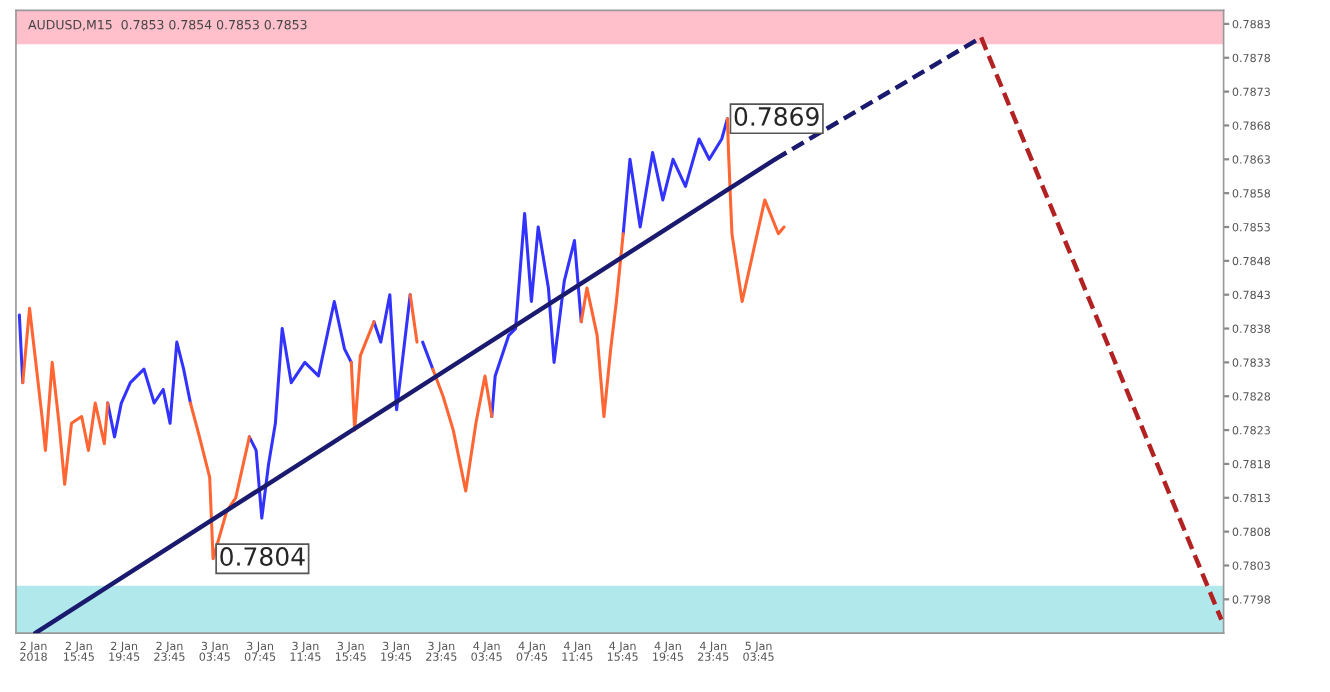 The width and height of the screenshot is (1330, 692). What do you see at coordinates (262, 556) in the screenshot?
I see `annotation: 0.7804` at bounding box center [262, 556].